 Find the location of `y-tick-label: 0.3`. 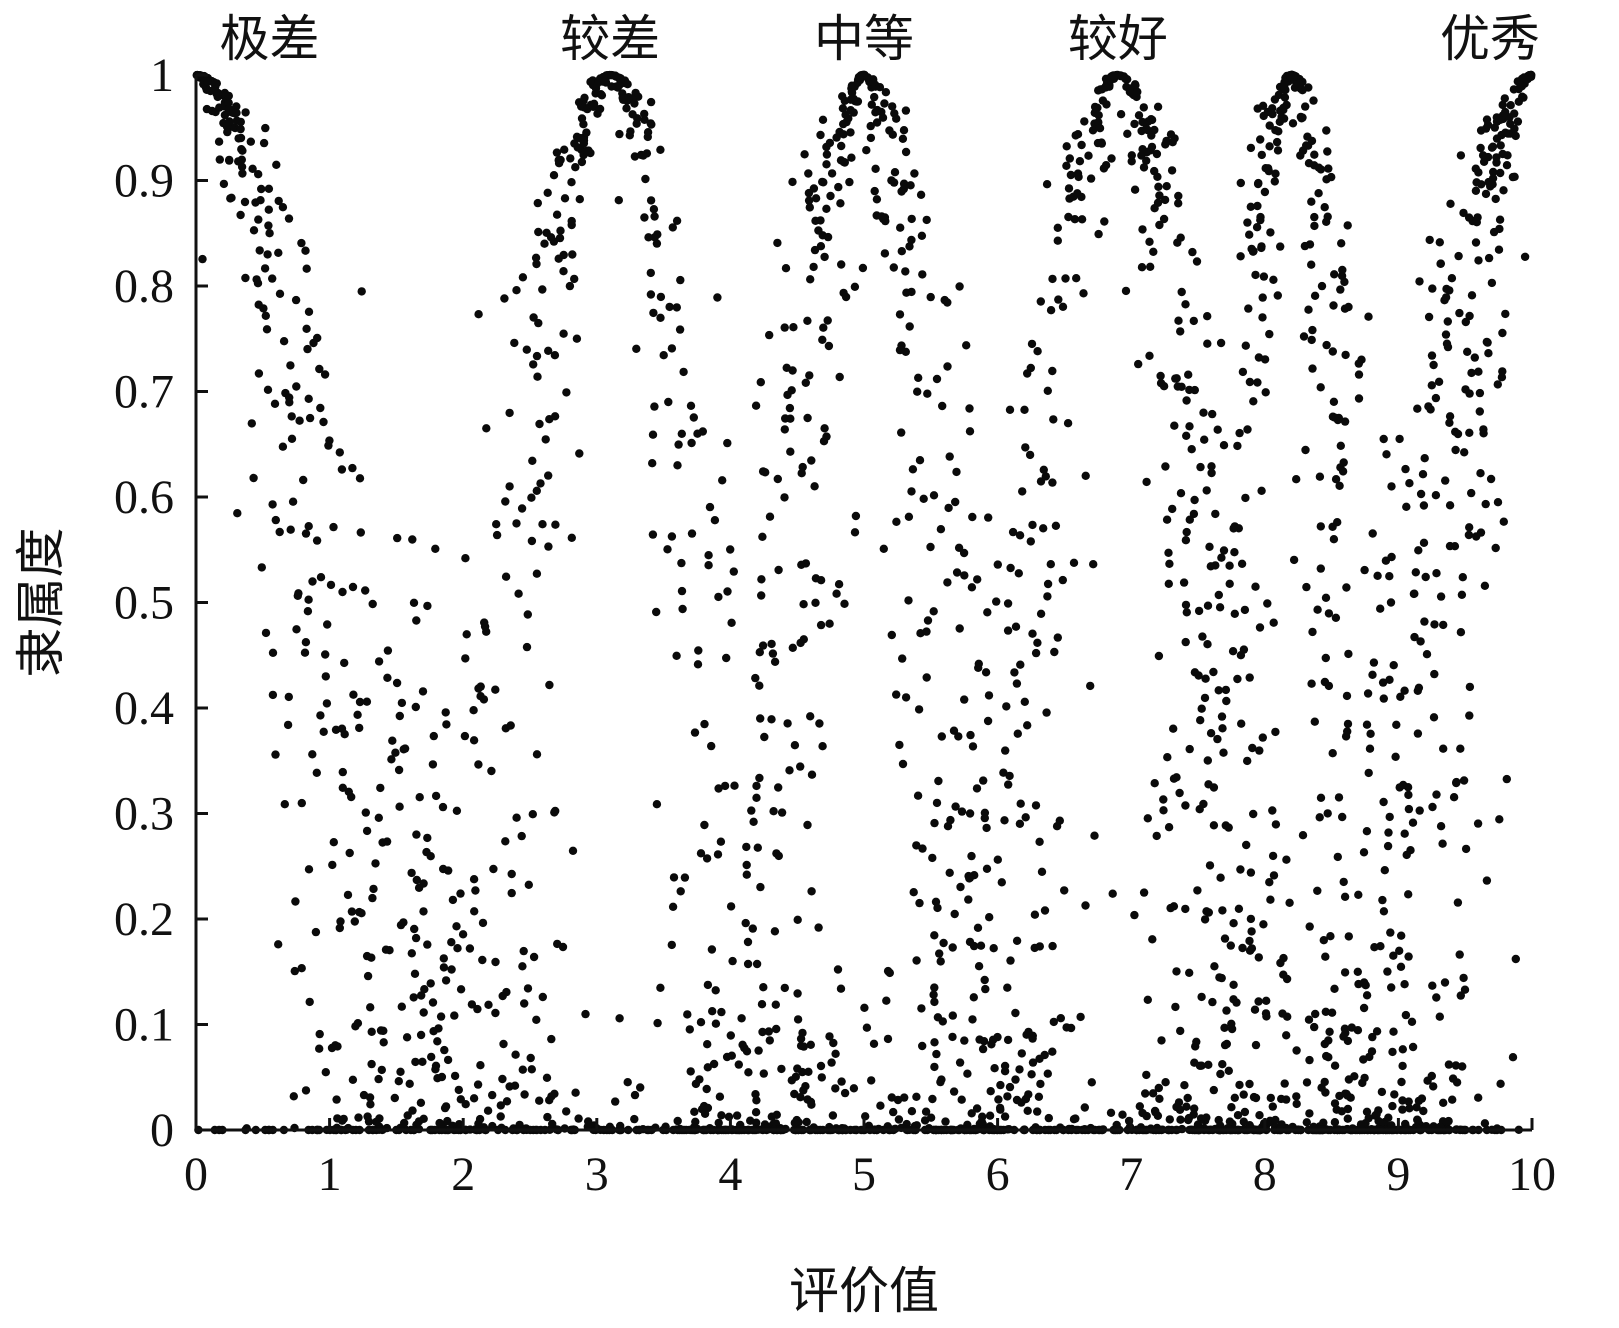

y-tick-label: 0.3 is located at coordinates (144, 814).